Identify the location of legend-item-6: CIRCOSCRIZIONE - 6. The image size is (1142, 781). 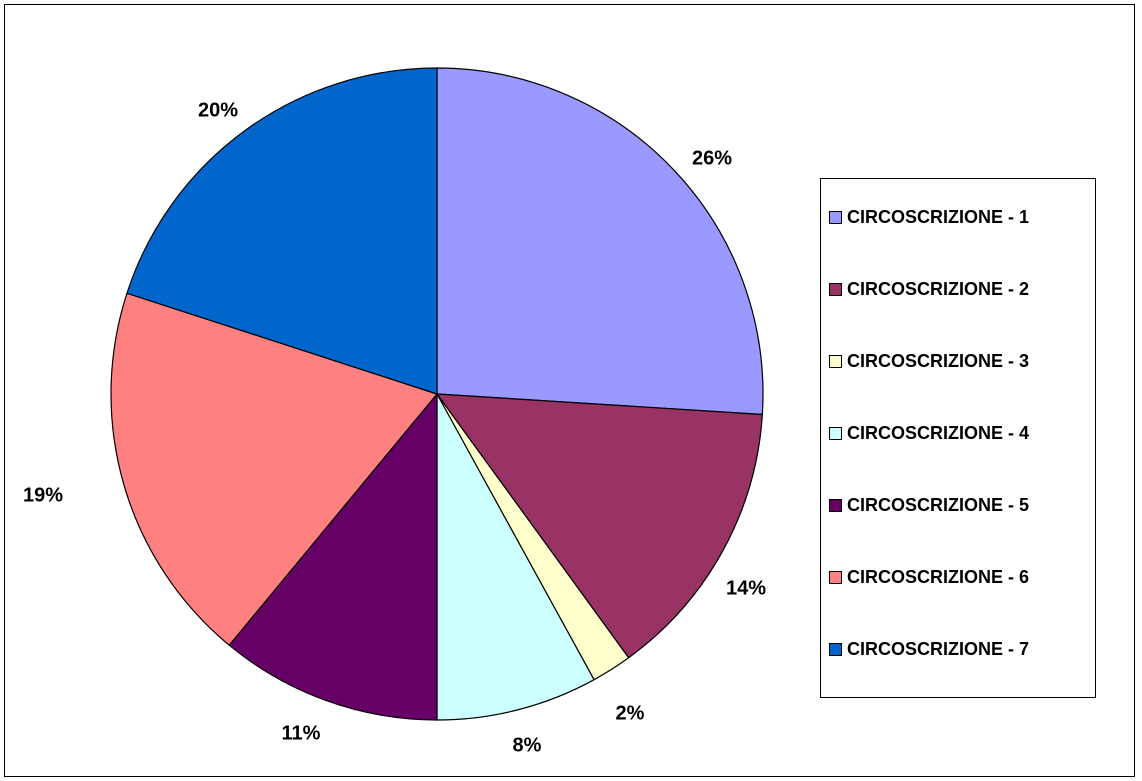
(929, 577).